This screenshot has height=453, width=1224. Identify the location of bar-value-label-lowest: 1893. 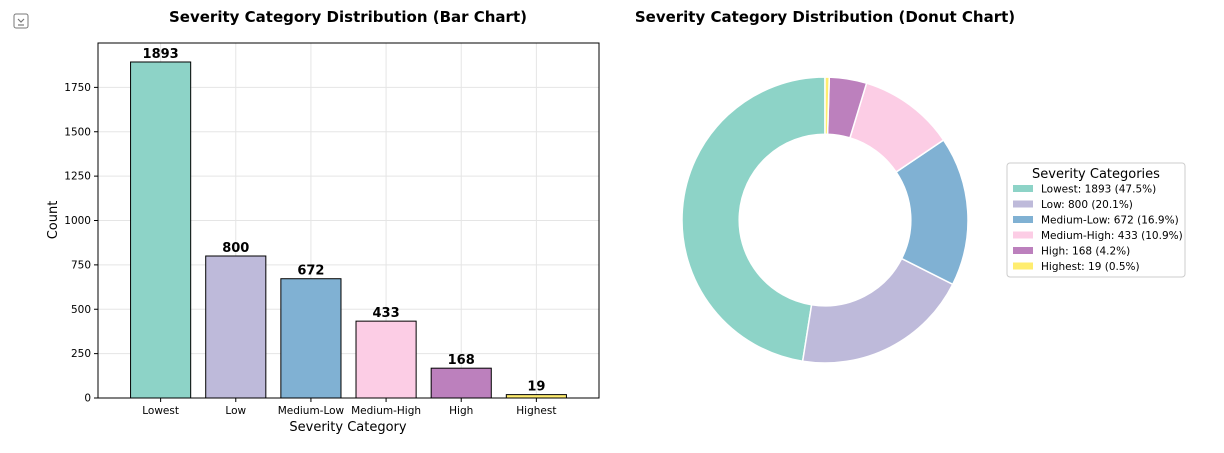
(161, 54).